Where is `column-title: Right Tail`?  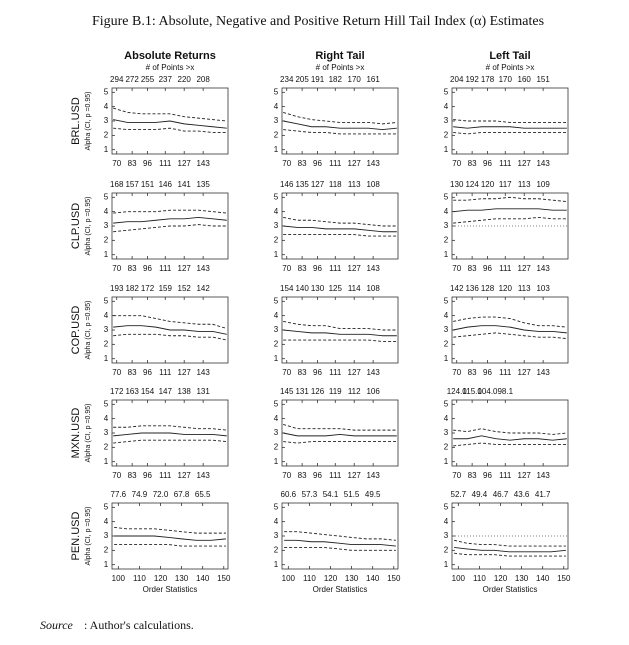 column-title: Right Tail is located at coordinates (339, 56).